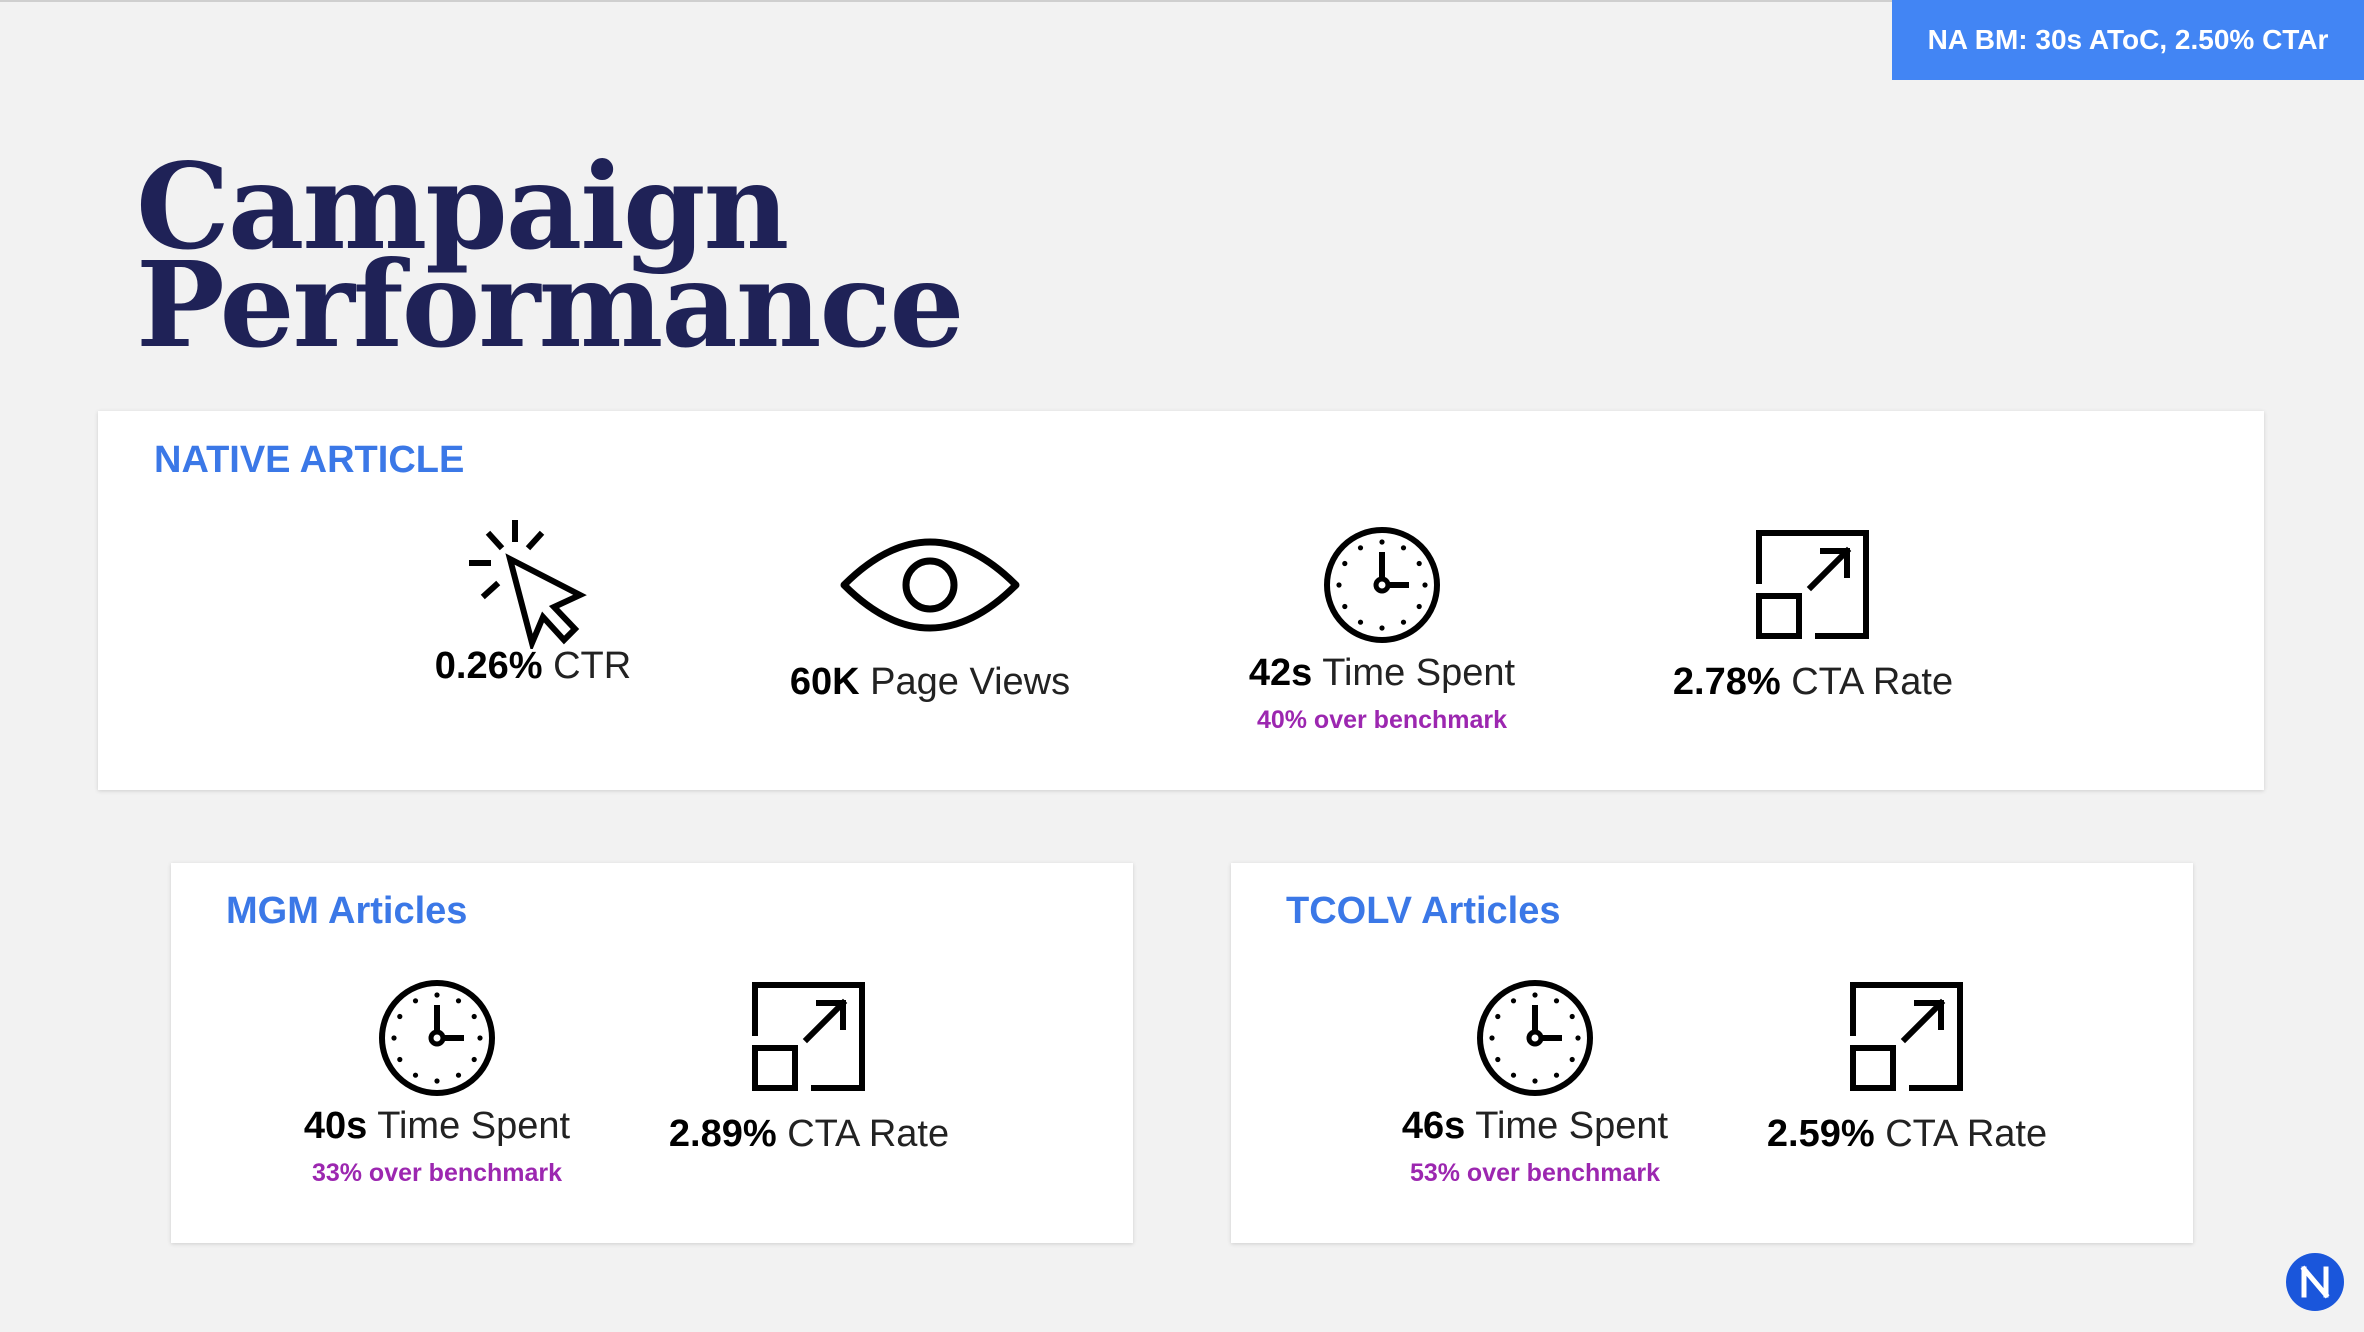  Describe the element at coordinates (1726, 682) in the screenshot. I see `cta-rate-value: 2.78%` at that location.